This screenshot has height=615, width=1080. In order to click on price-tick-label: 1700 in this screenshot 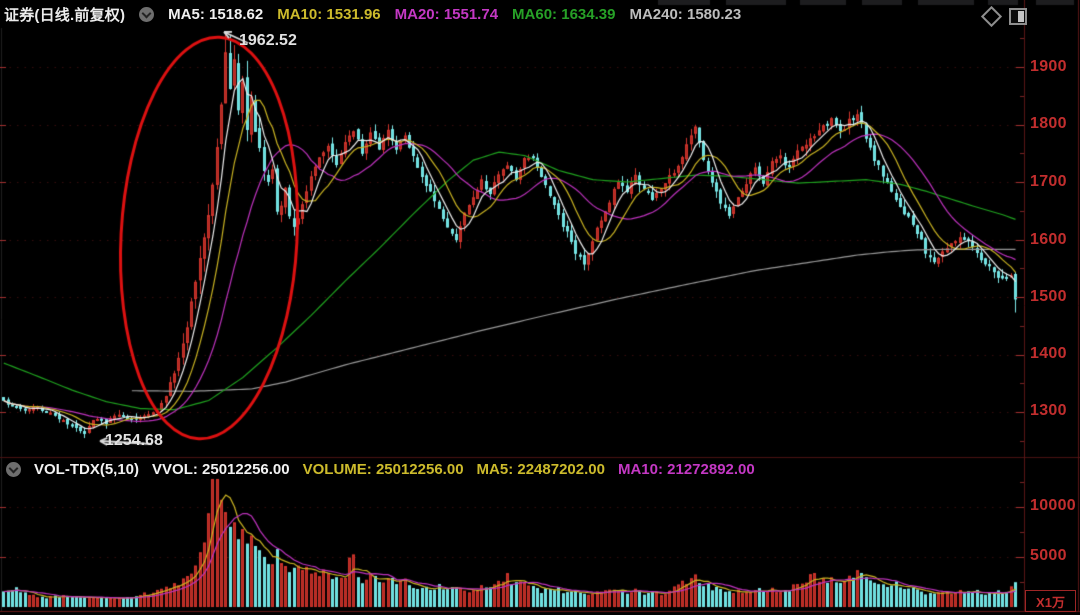, I will do `click(1048, 181)`.